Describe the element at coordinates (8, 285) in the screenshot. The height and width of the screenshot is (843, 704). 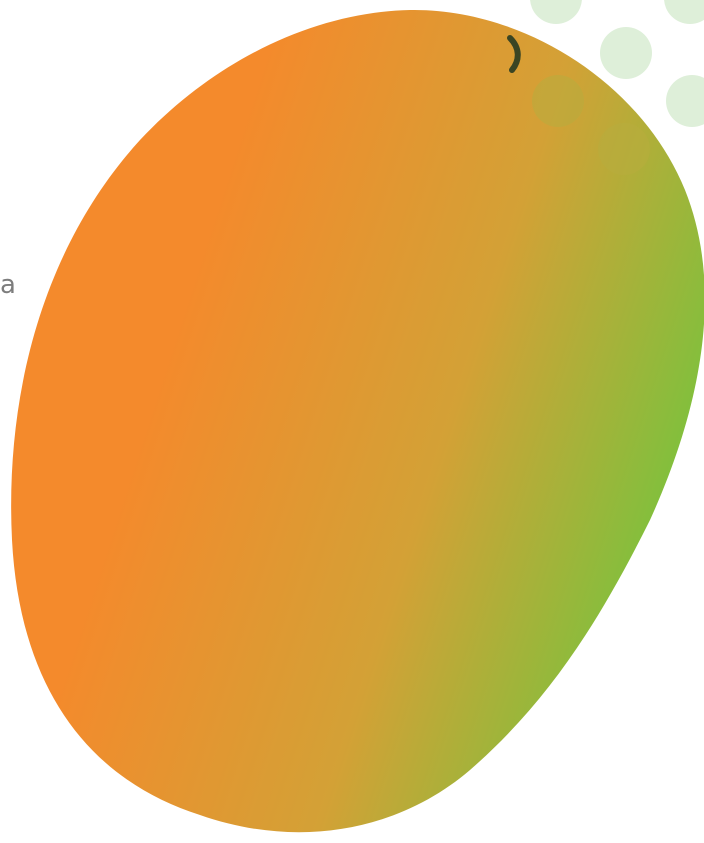
I see `text-fragment: a` at that location.